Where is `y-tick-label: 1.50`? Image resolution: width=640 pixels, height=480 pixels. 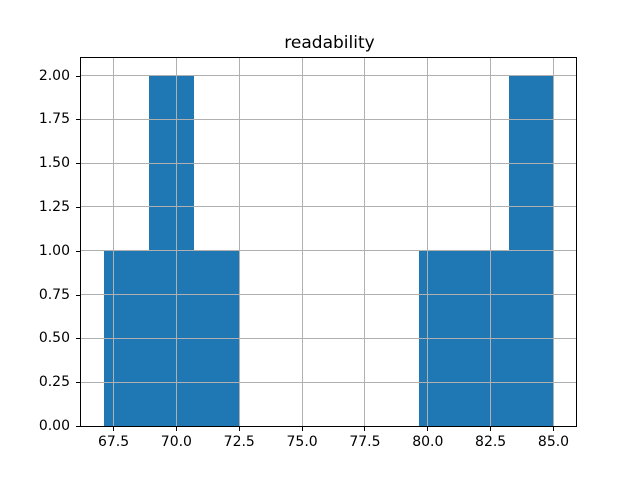
y-tick-label: 1.50 is located at coordinates (54, 163).